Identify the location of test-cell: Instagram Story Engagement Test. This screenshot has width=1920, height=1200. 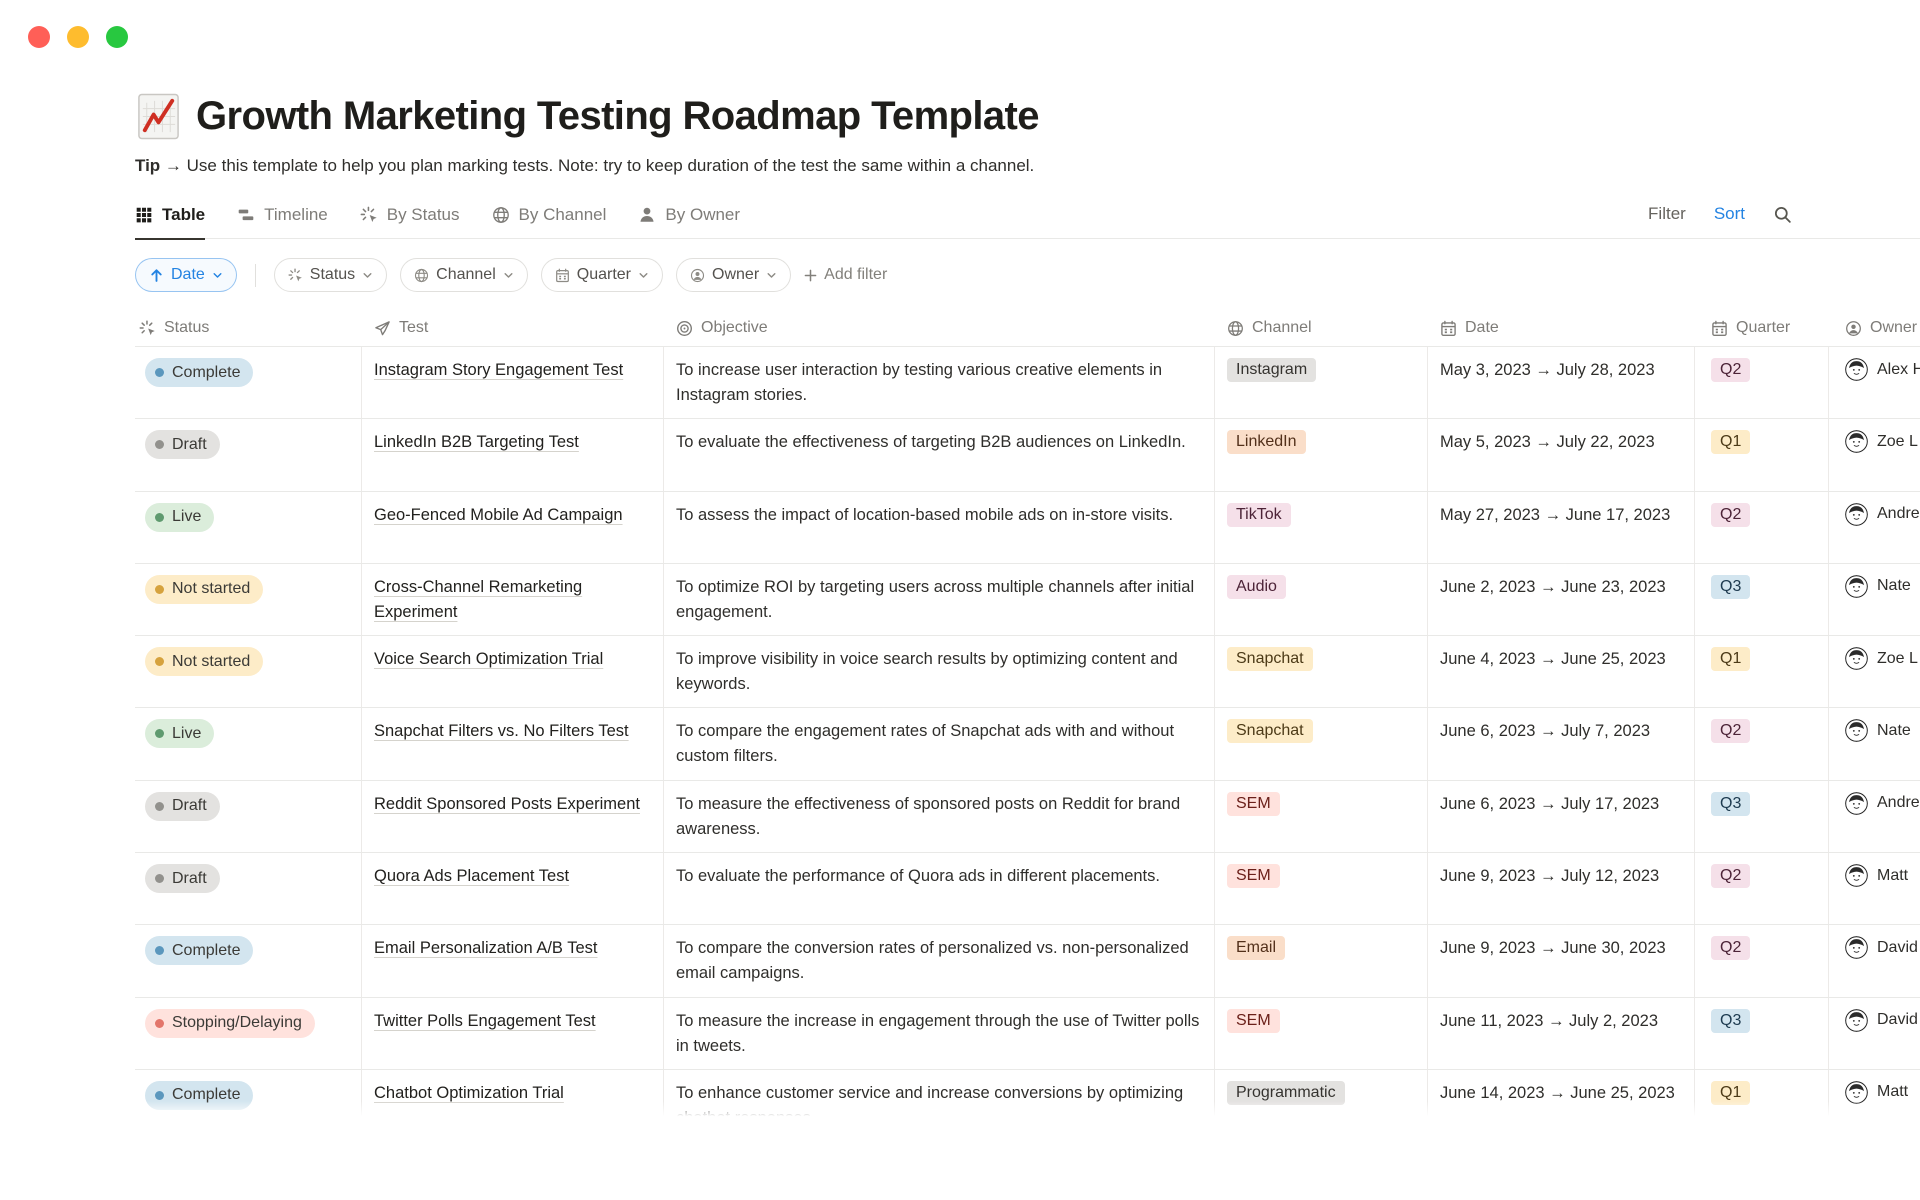
(513, 383).